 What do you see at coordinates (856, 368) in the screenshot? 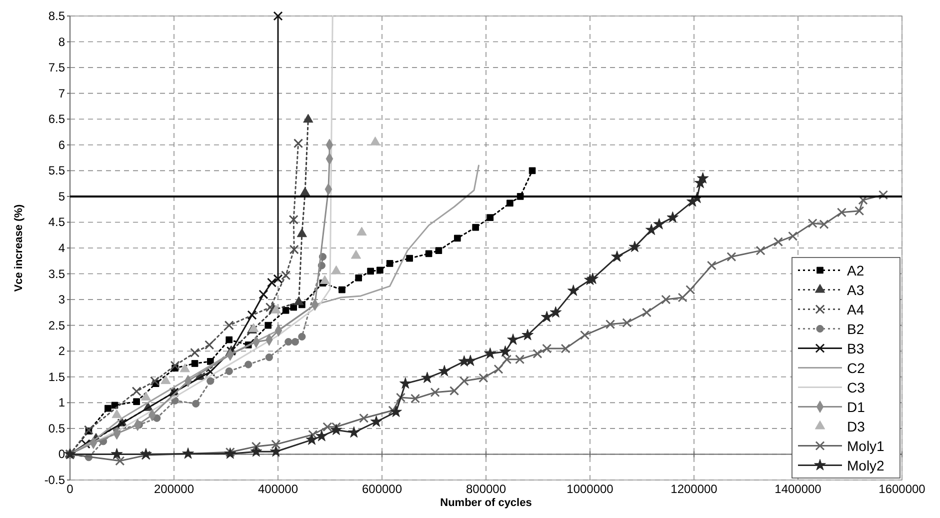
I see `legend-label: C2` at bounding box center [856, 368].